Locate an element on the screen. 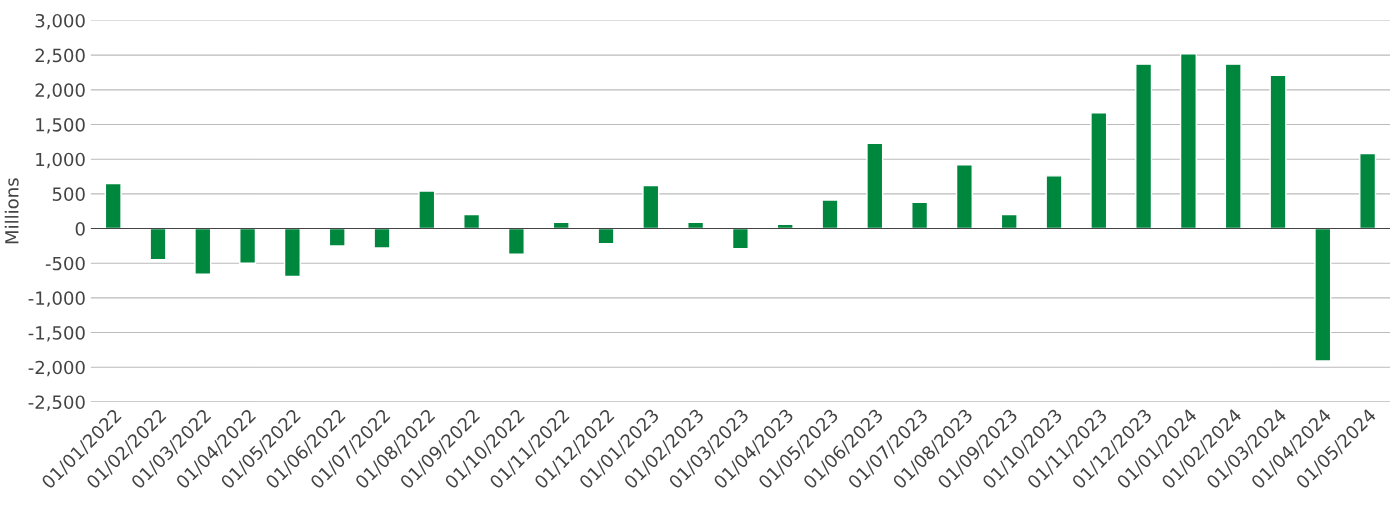  y-tick-label: -1,500 is located at coordinates (56, 334).